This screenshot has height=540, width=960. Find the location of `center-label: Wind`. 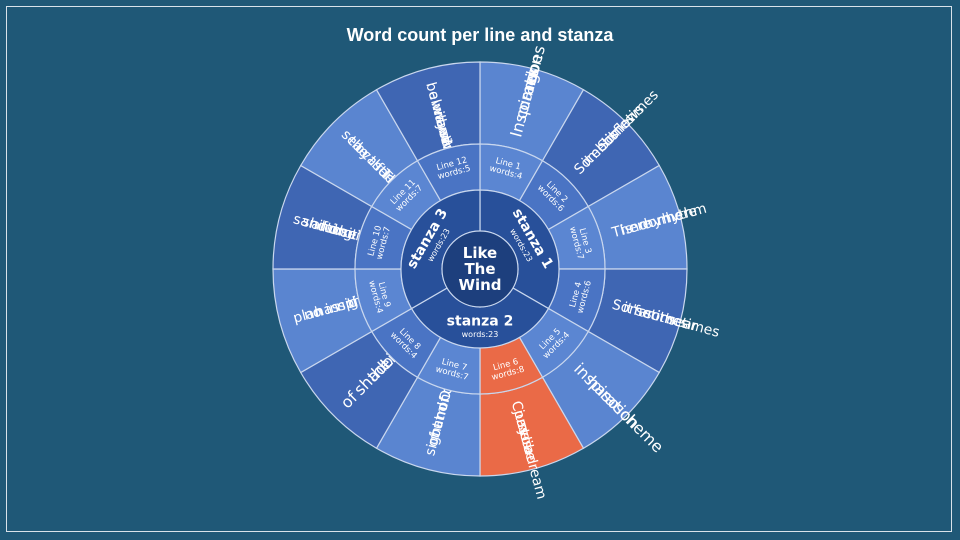

center-label: Wind is located at coordinates (479, 285).